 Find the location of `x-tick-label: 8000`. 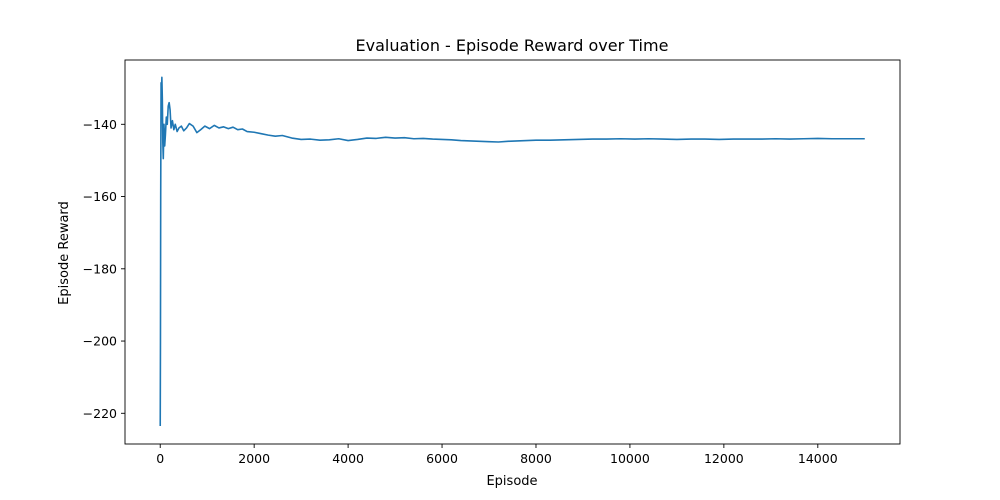

x-tick-label: 8000 is located at coordinates (536, 458).